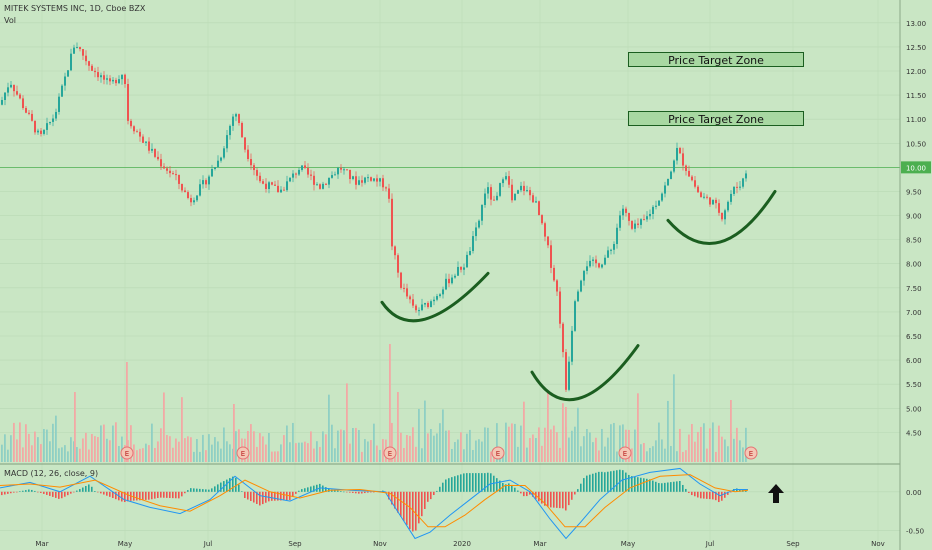  What do you see at coordinates (914, 409) in the screenshot?
I see `y-tick-label: 5.00` at bounding box center [914, 409].